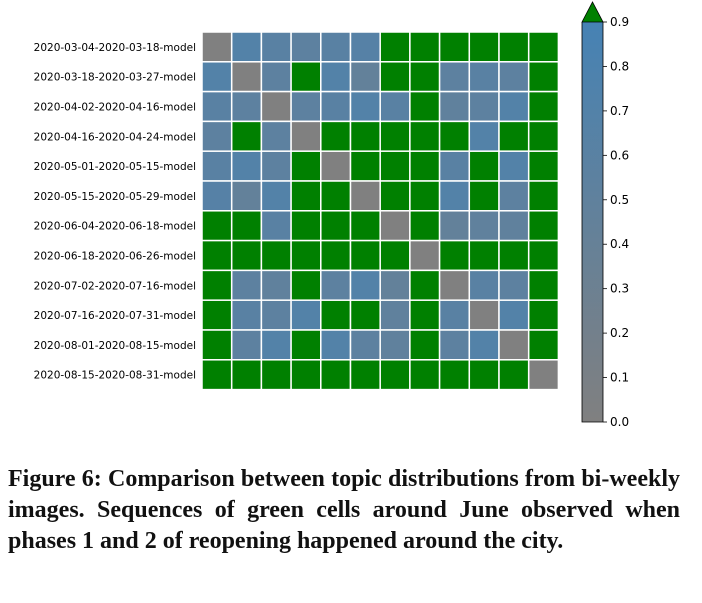 This screenshot has height=603, width=702. Describe the element at coordinates (115, 108) in the screenshot. I see `row-label: 2020-04-02-2020-04-16-model` at that location.